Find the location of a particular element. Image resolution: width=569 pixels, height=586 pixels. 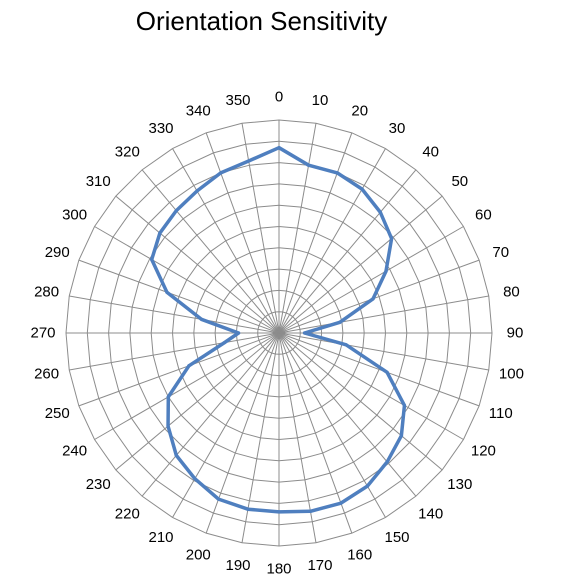

angle-tick-label: 100 is located at coordinates (511, 373).